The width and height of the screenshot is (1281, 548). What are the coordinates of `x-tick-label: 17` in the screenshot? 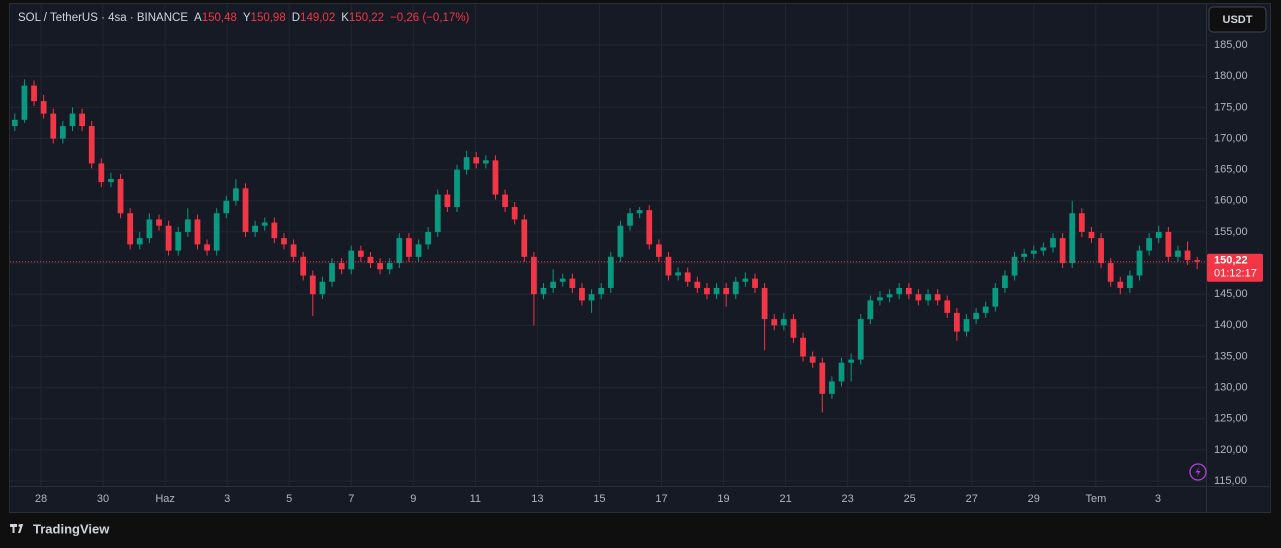 It's located at (661, 499).